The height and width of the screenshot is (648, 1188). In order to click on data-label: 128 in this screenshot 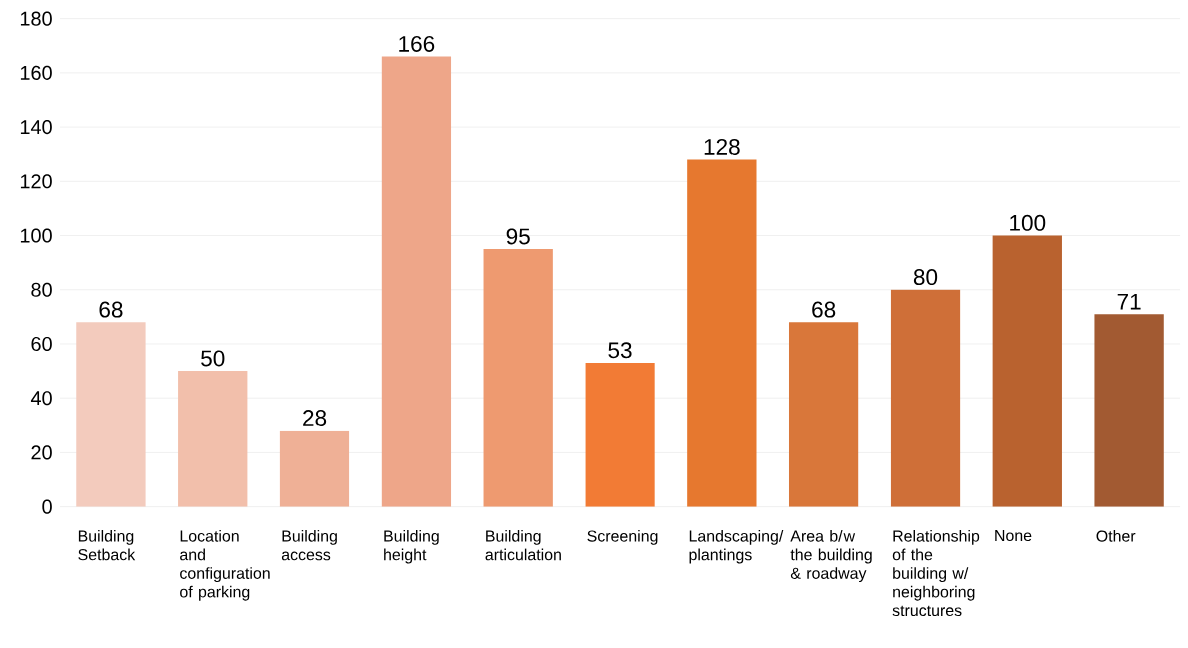, I will do `click(722, 146)`.